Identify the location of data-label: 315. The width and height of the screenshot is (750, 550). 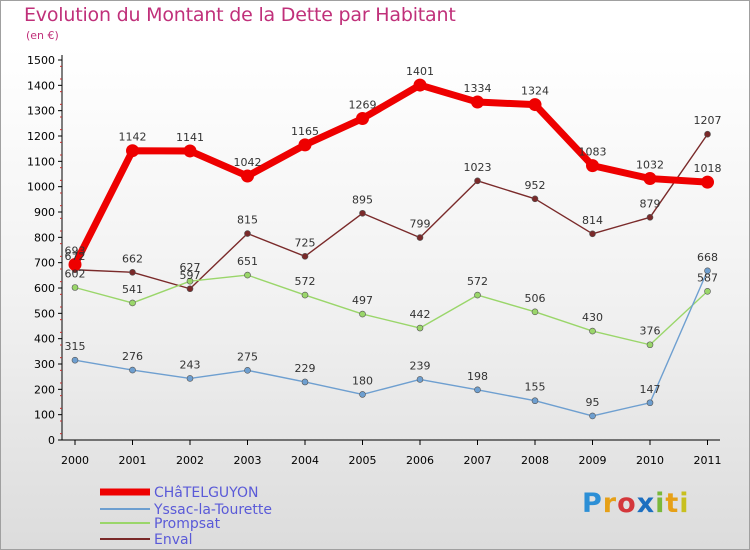
(75, 346).